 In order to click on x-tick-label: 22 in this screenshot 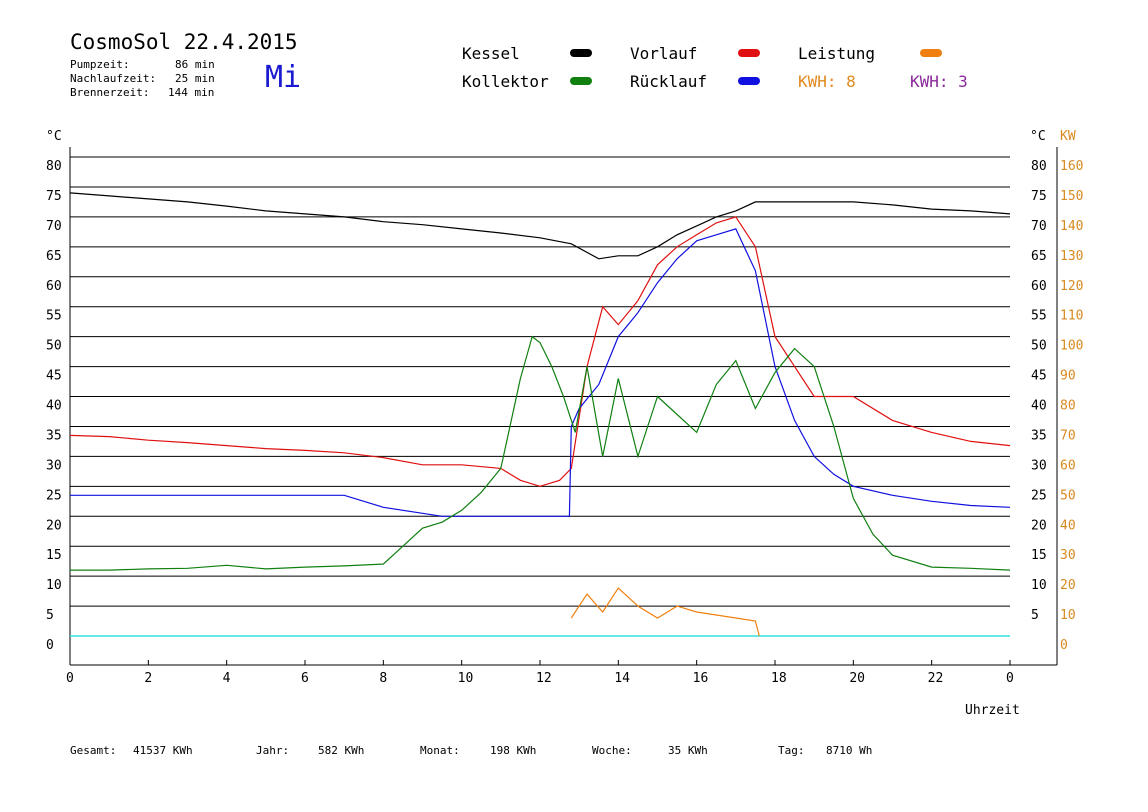, I will do `click(936, 678)`.